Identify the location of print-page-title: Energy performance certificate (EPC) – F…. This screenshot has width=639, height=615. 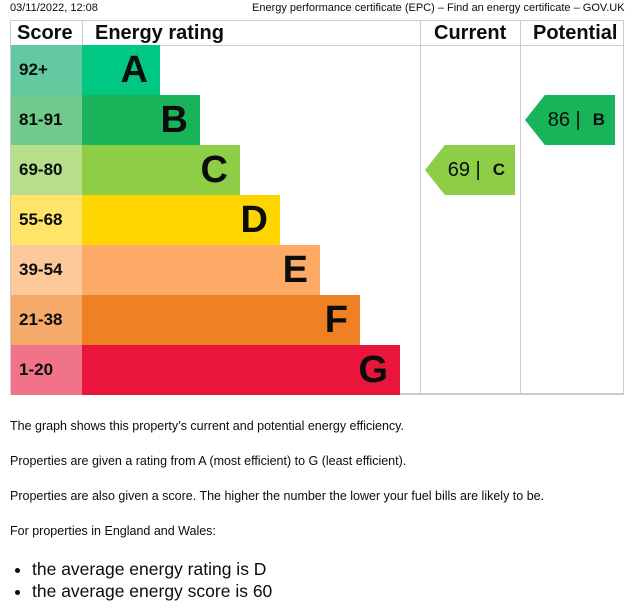
(438, 8).